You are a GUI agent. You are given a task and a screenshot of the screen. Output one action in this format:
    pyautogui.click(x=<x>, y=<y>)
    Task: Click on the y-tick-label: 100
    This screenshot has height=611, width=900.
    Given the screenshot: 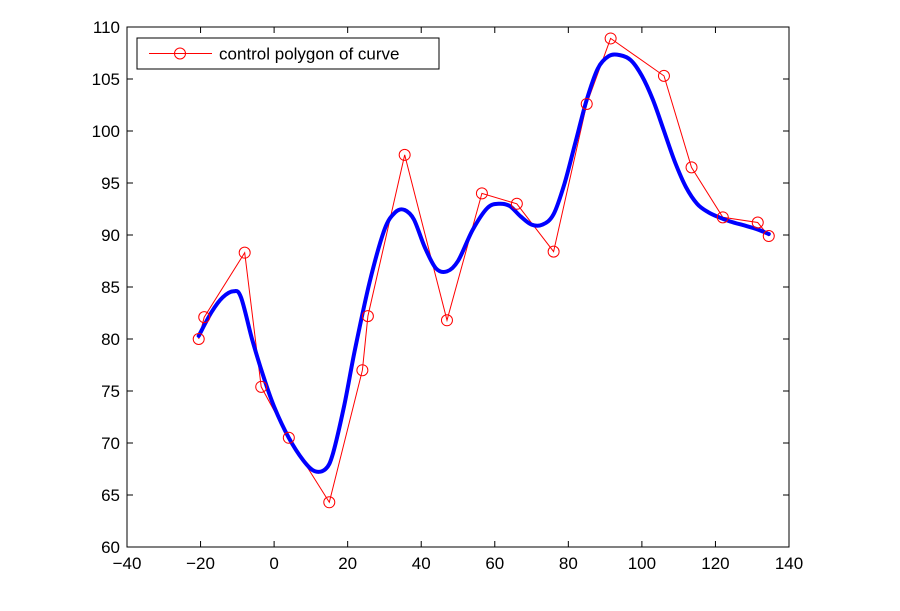 What is the action you would take?
    pyautogui.click(x=106, y=131)
    